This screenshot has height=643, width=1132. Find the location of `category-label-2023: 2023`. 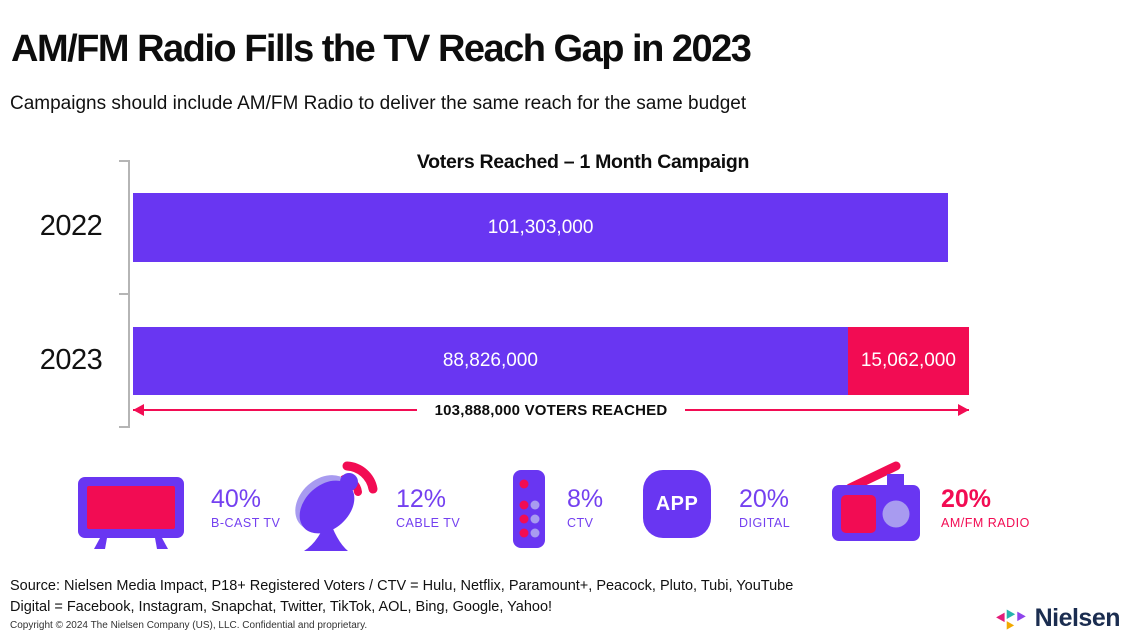

category-label-2023: 2023 is located at coordinates (71, 360).